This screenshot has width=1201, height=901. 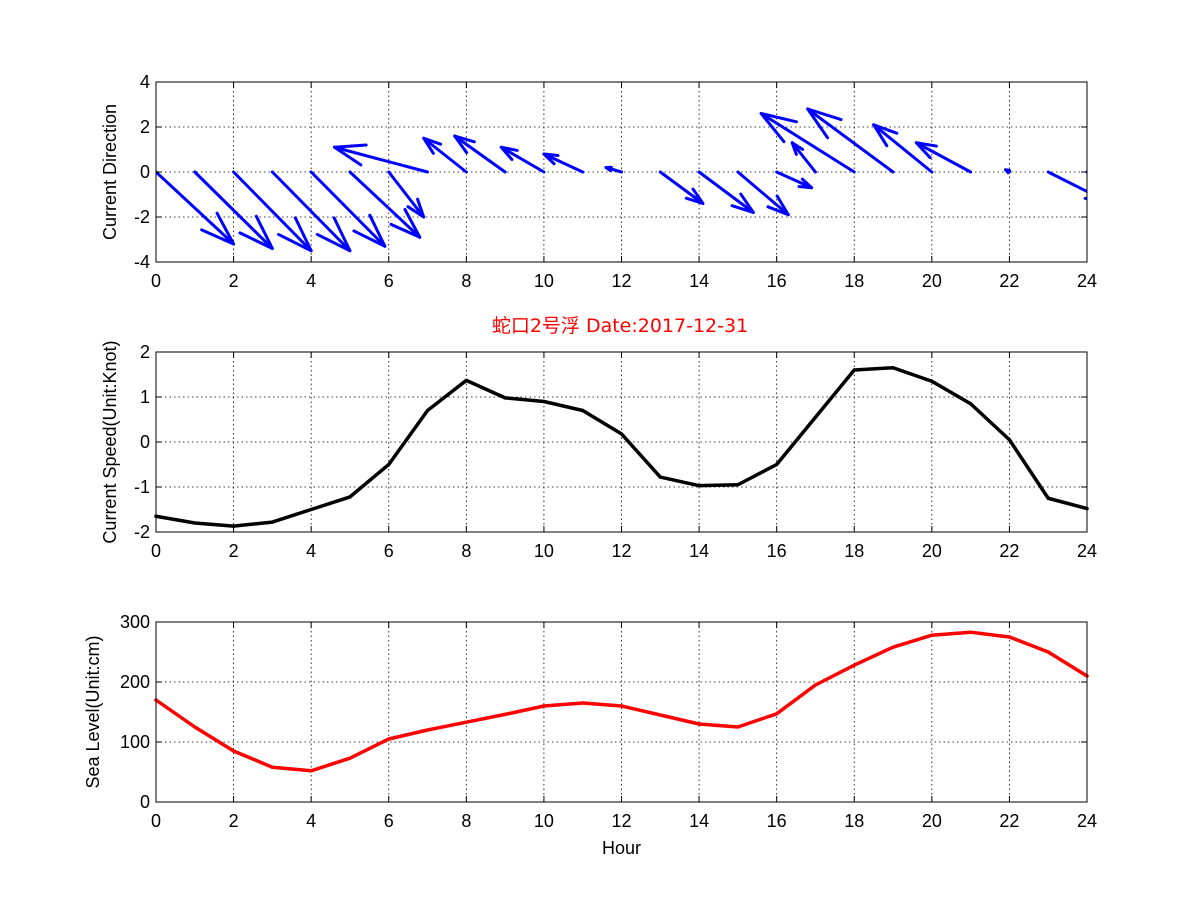 What do you see at coordinates (466, 551) in the screenshot?
I see `current-speed-x-tick-label: 8` at bounding box center [466, 551].